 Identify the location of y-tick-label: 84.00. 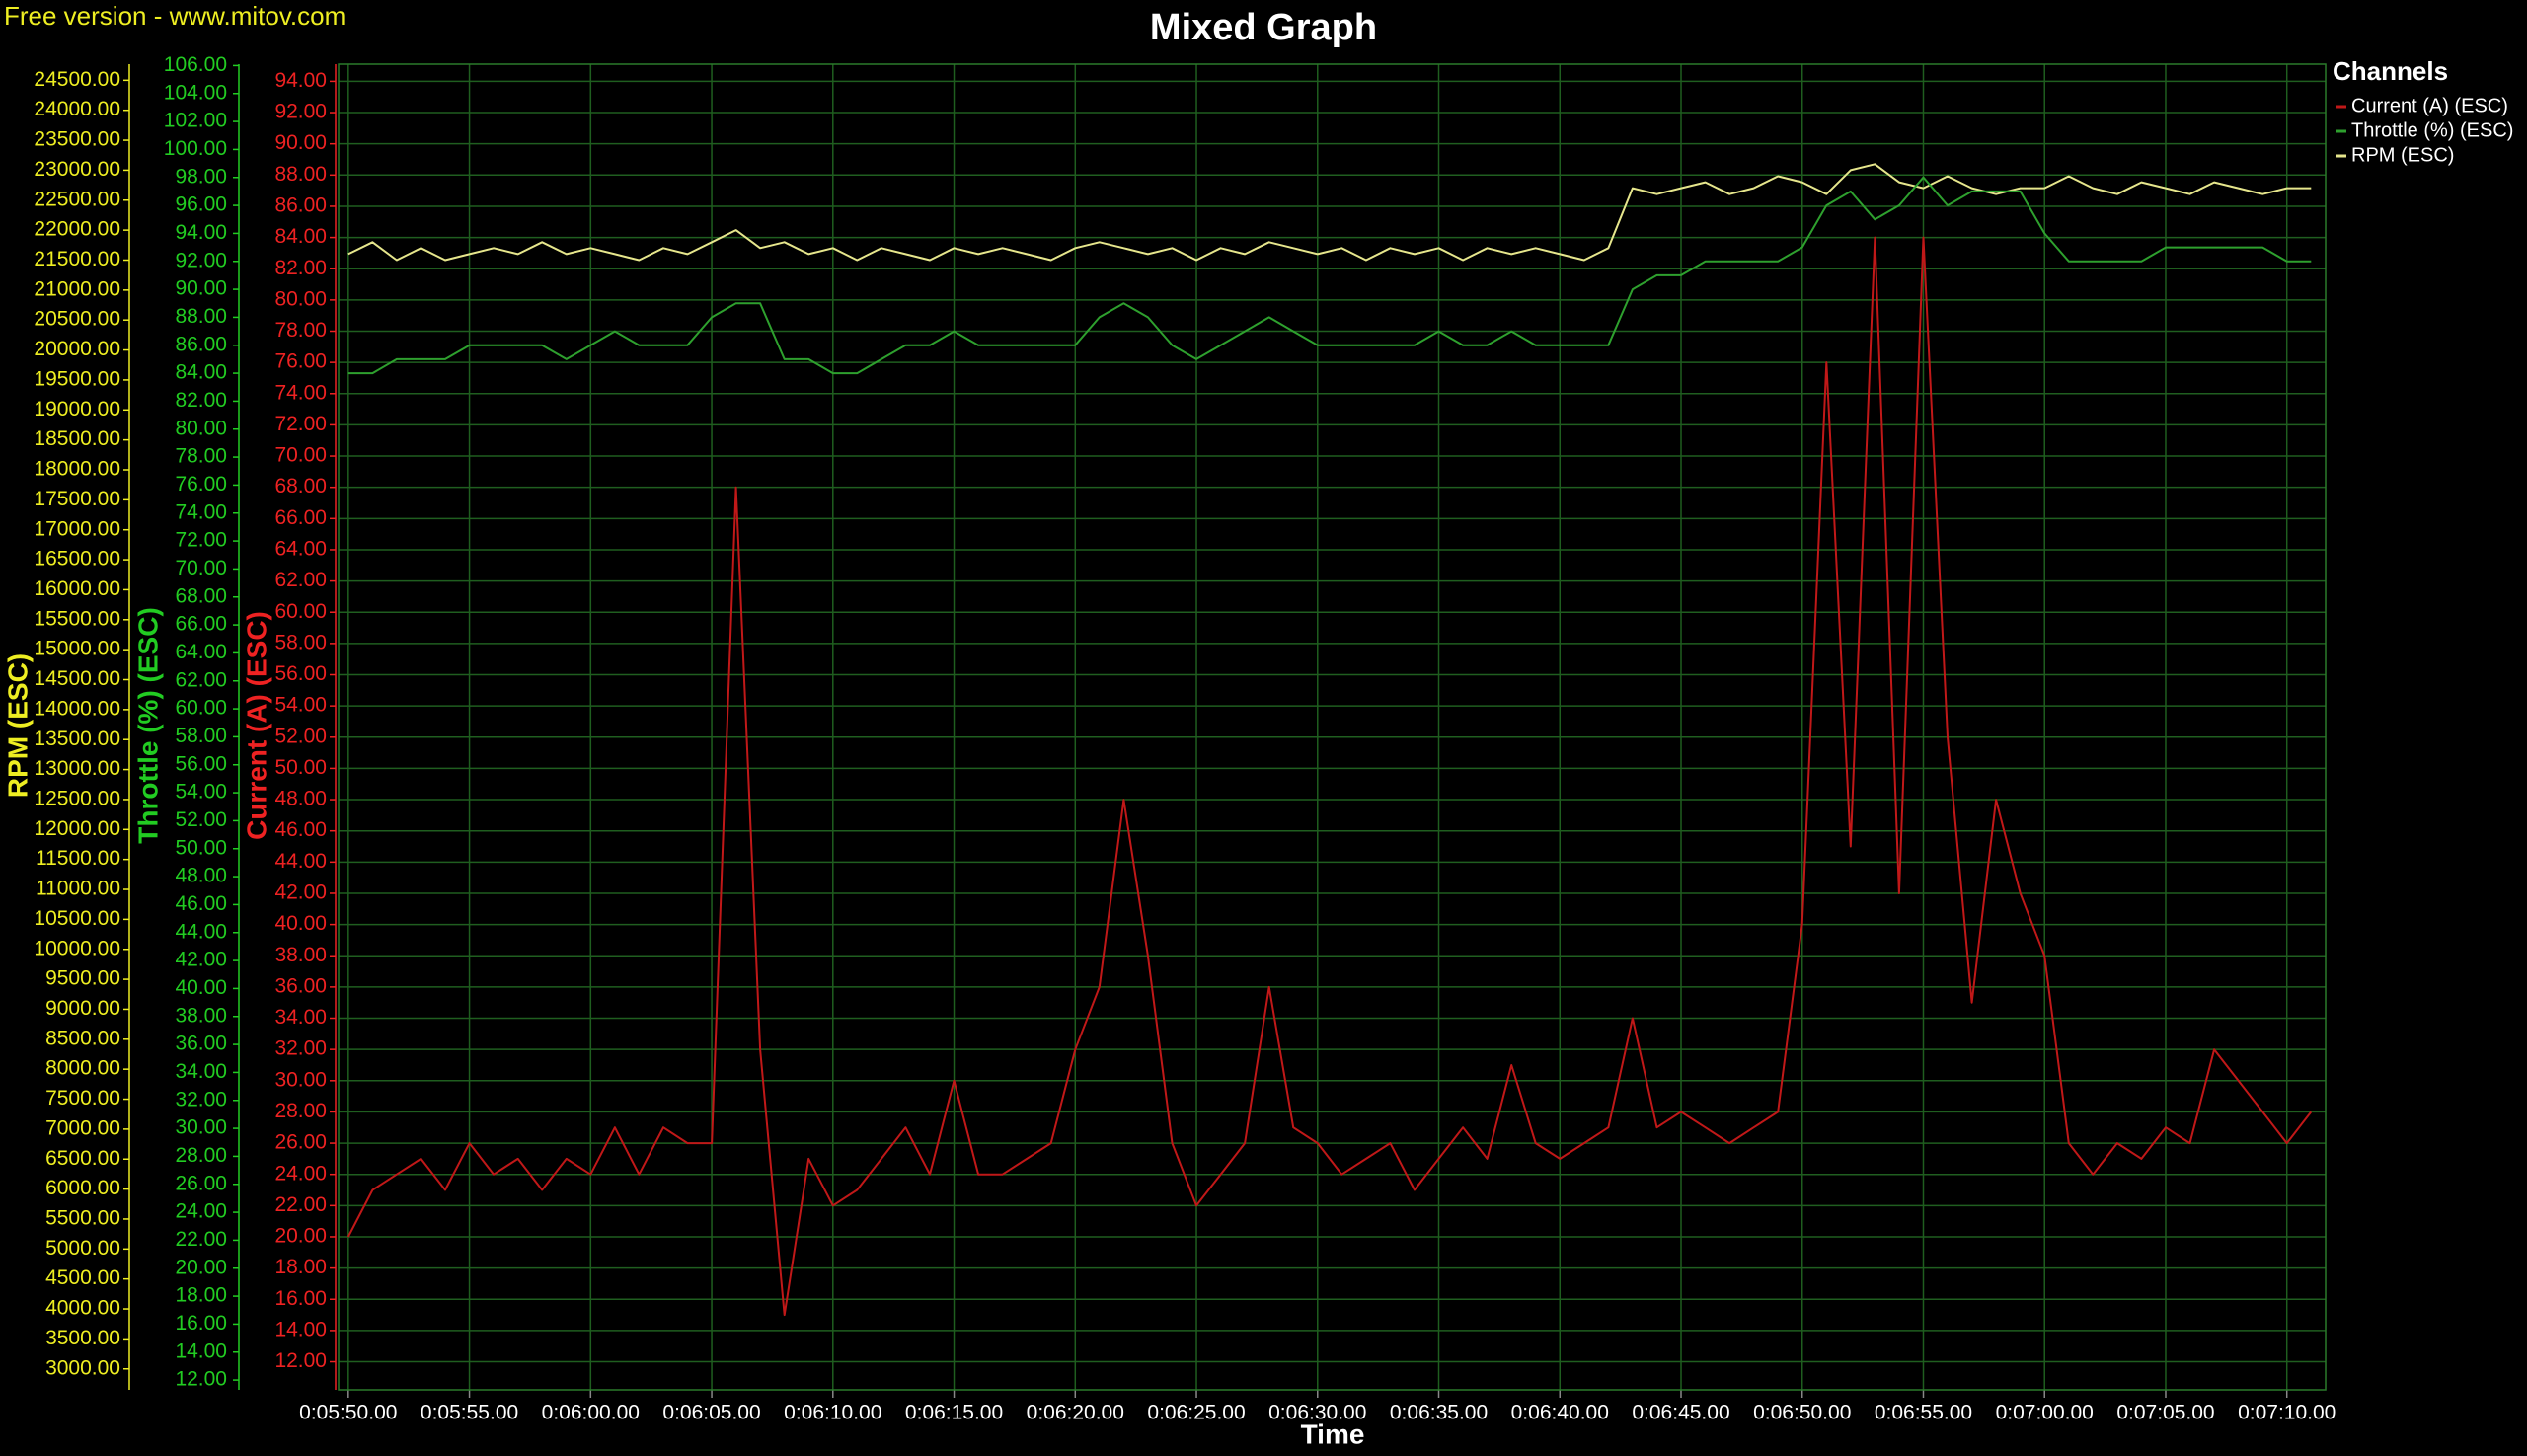
(201, 372).